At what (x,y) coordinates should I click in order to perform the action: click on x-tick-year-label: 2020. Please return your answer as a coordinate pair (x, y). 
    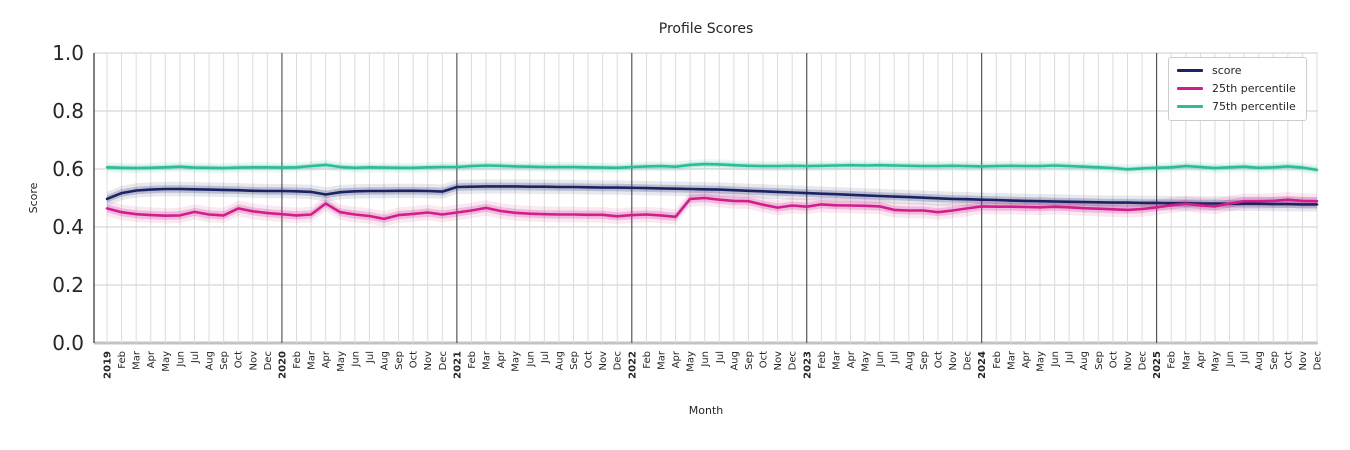
    Looking at the image, I should click on (282, 365).